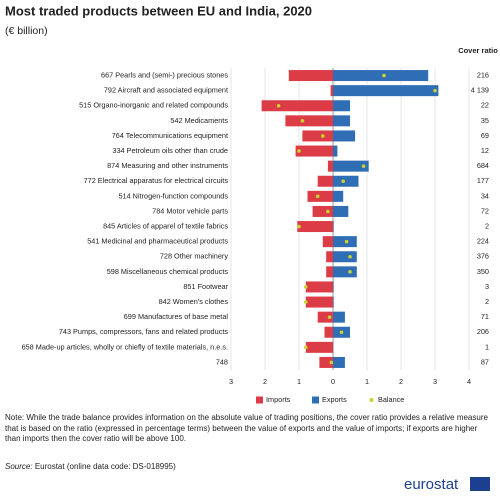 The height and width of the screenshot is (502, 500). I want to click on cover-ratio: 224, so click(483, 241).